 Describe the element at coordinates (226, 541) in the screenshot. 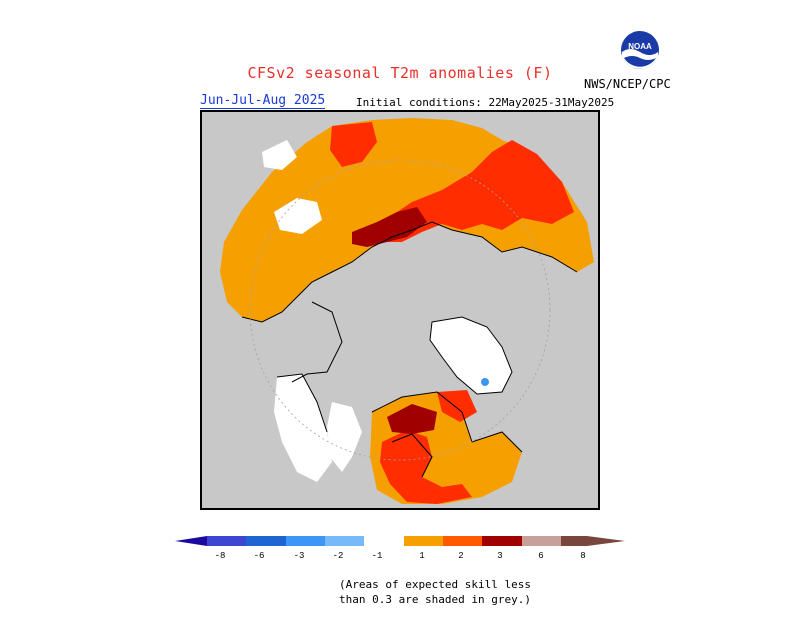

I see `colorbar-swatch-m8` at that location.